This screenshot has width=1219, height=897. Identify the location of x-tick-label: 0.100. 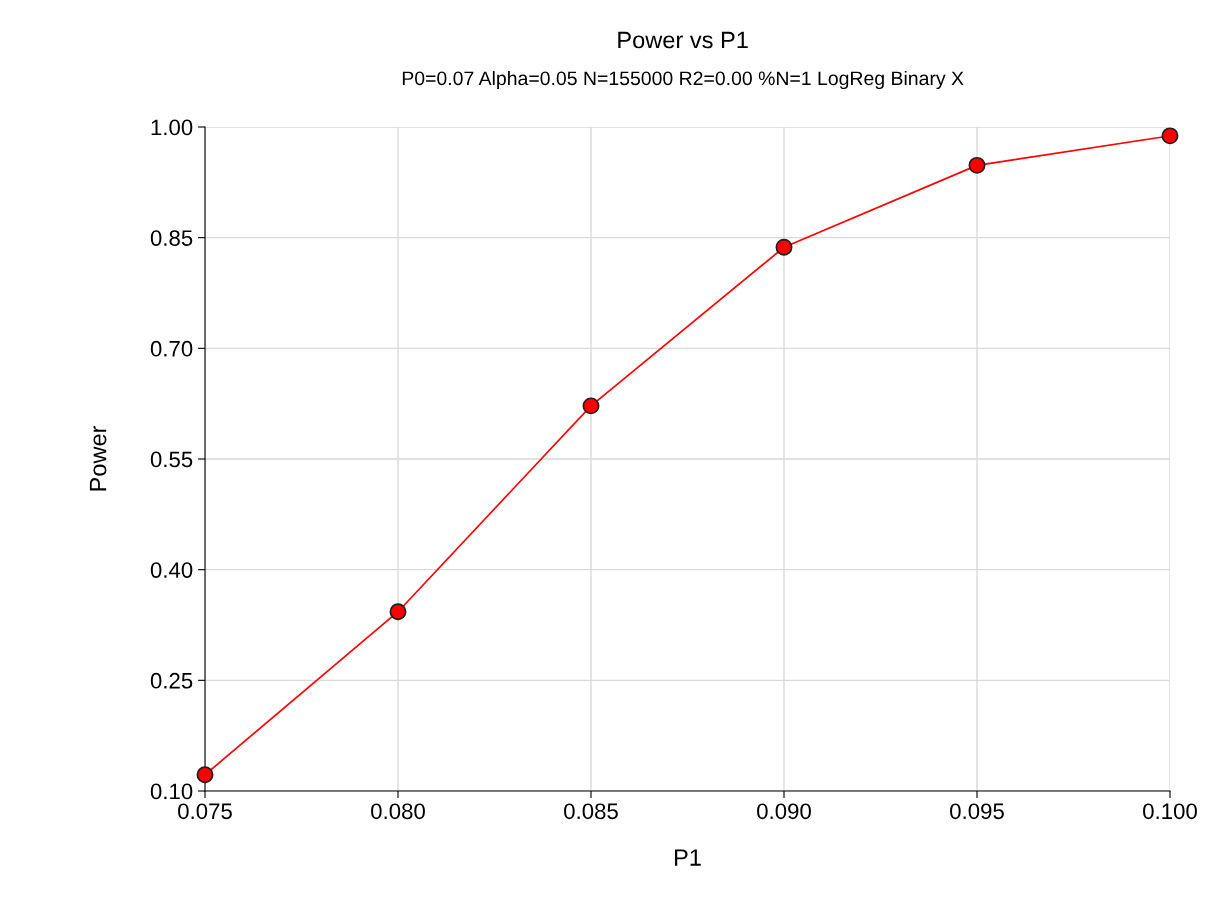
(1170, 811).